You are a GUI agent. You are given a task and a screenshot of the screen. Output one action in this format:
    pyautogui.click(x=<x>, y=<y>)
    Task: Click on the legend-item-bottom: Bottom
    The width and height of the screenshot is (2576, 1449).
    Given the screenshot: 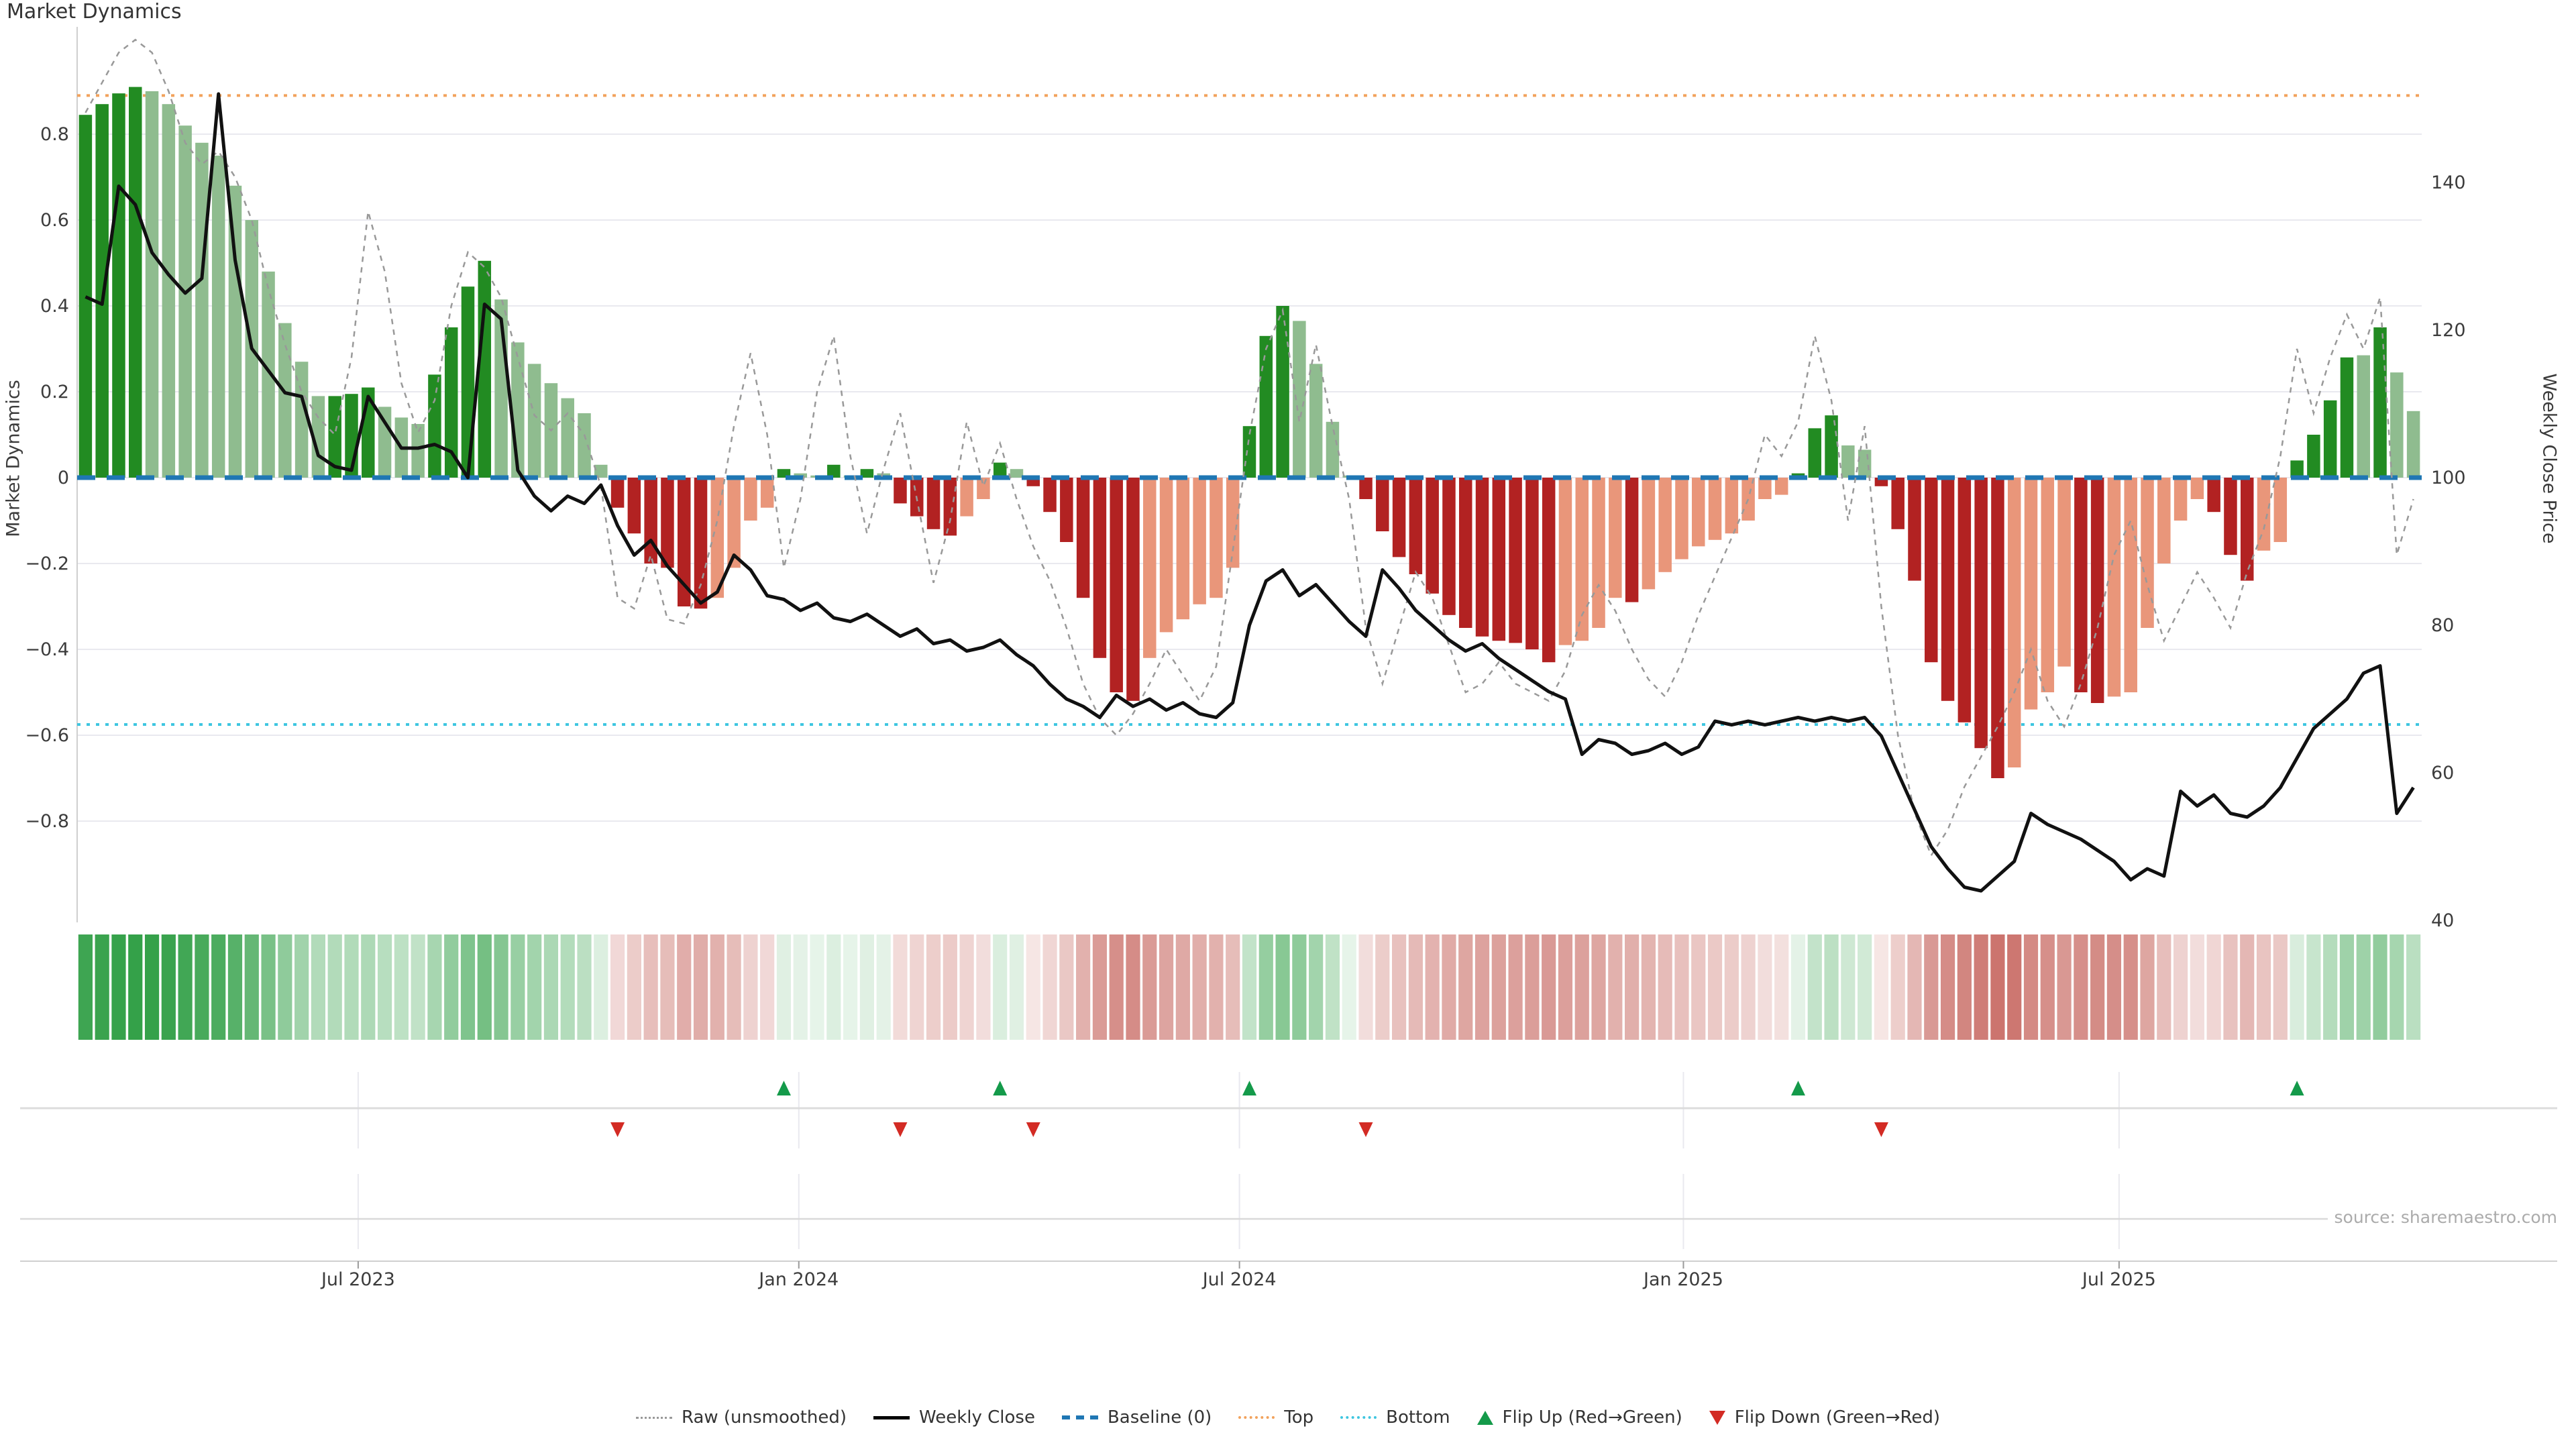 What is the action you would take?
    pyautogui.click(x=1395, y=1417)
    